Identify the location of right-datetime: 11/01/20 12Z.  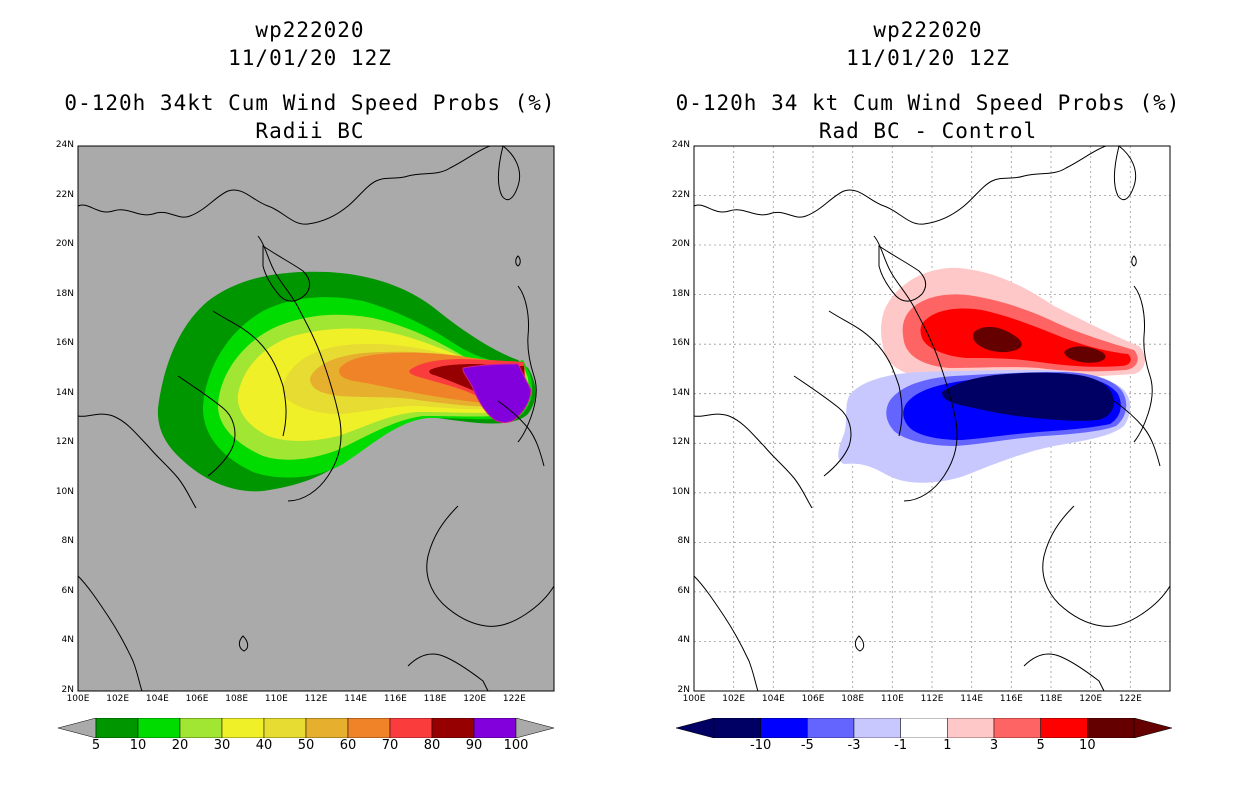
(928, 58).